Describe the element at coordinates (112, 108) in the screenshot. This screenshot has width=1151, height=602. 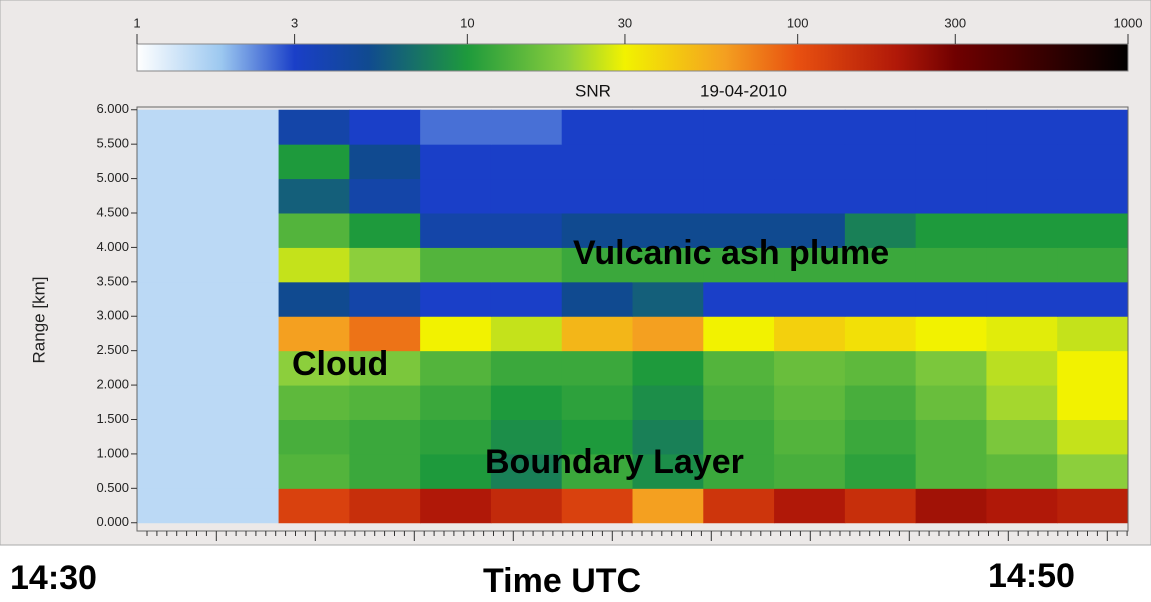
I see `y-tick-label: 6.000` at that location.